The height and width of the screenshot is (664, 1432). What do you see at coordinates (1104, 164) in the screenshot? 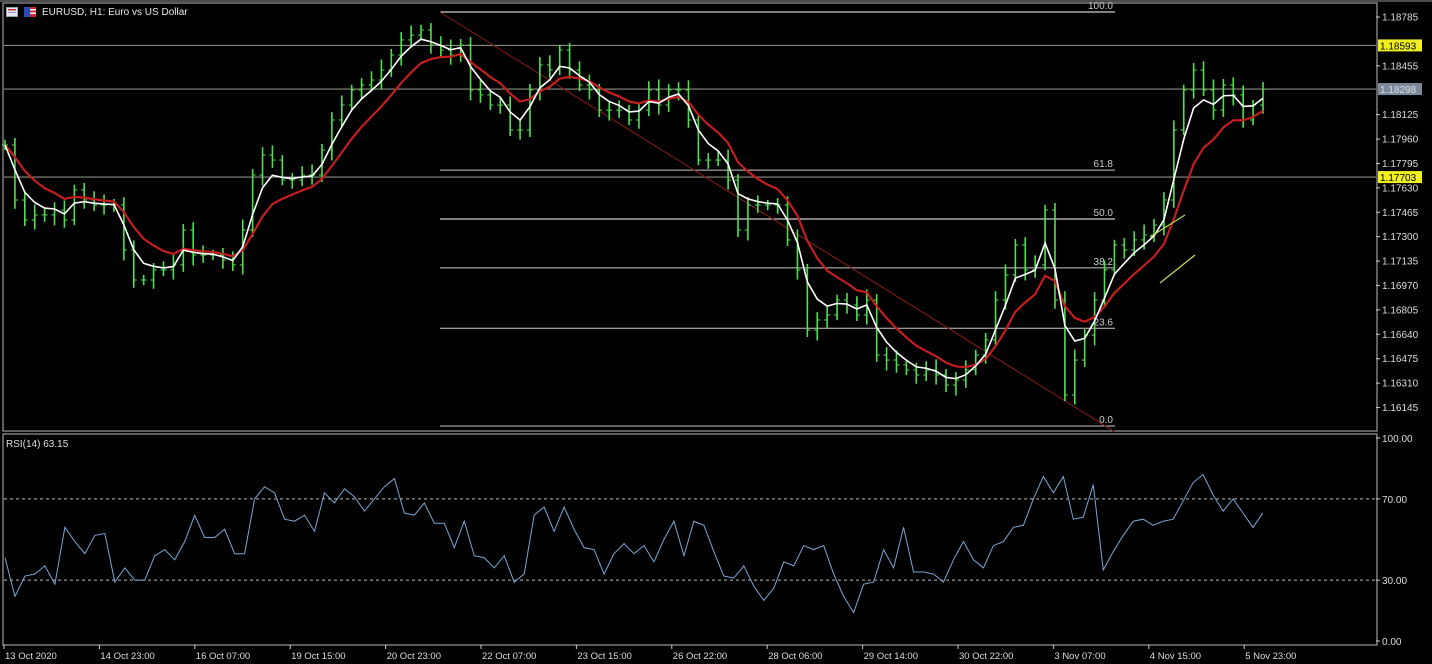
I see `fib-level-label: 61.8` at bounding box center [1104, 164].